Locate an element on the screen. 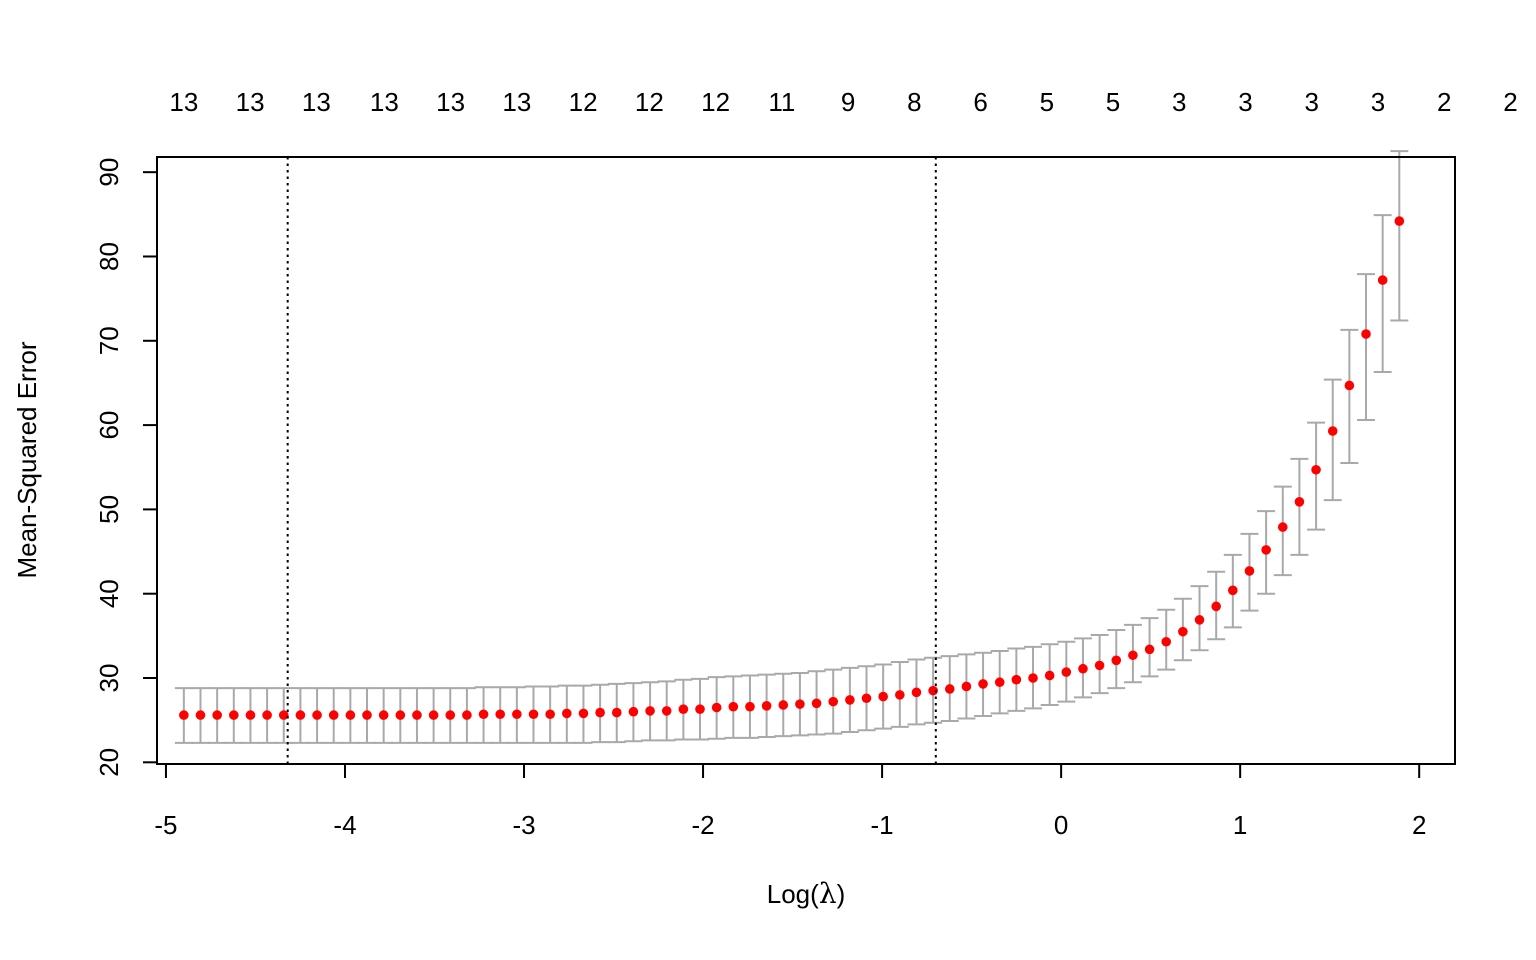  top-tick-label: 9 is located at coordinates (848, 102).